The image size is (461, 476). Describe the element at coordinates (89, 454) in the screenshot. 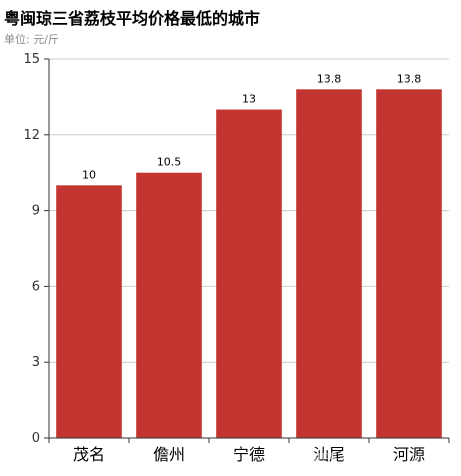

I see `x-category-label: 茂名` at that location.